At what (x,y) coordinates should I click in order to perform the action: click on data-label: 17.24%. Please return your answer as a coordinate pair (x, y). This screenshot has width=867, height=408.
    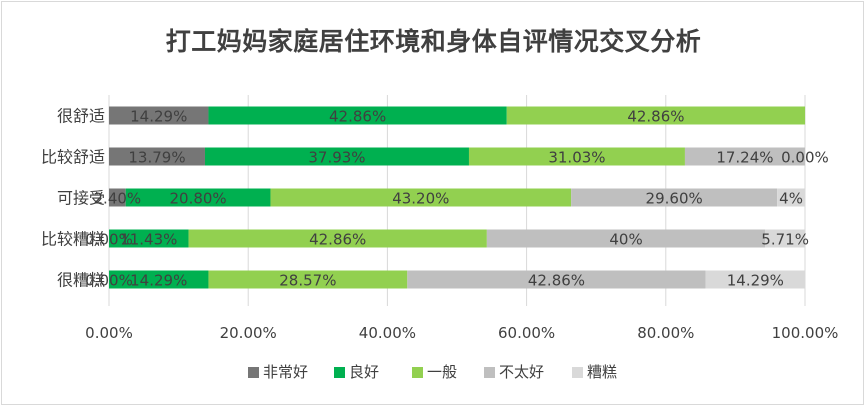
    Looking at the image, I should click on (744, 158).